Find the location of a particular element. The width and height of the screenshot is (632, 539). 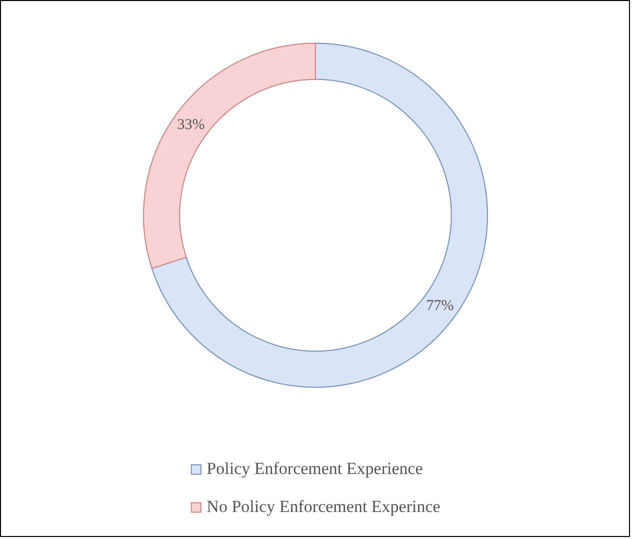

data-label: 33% is located at coordinates (191, 124).